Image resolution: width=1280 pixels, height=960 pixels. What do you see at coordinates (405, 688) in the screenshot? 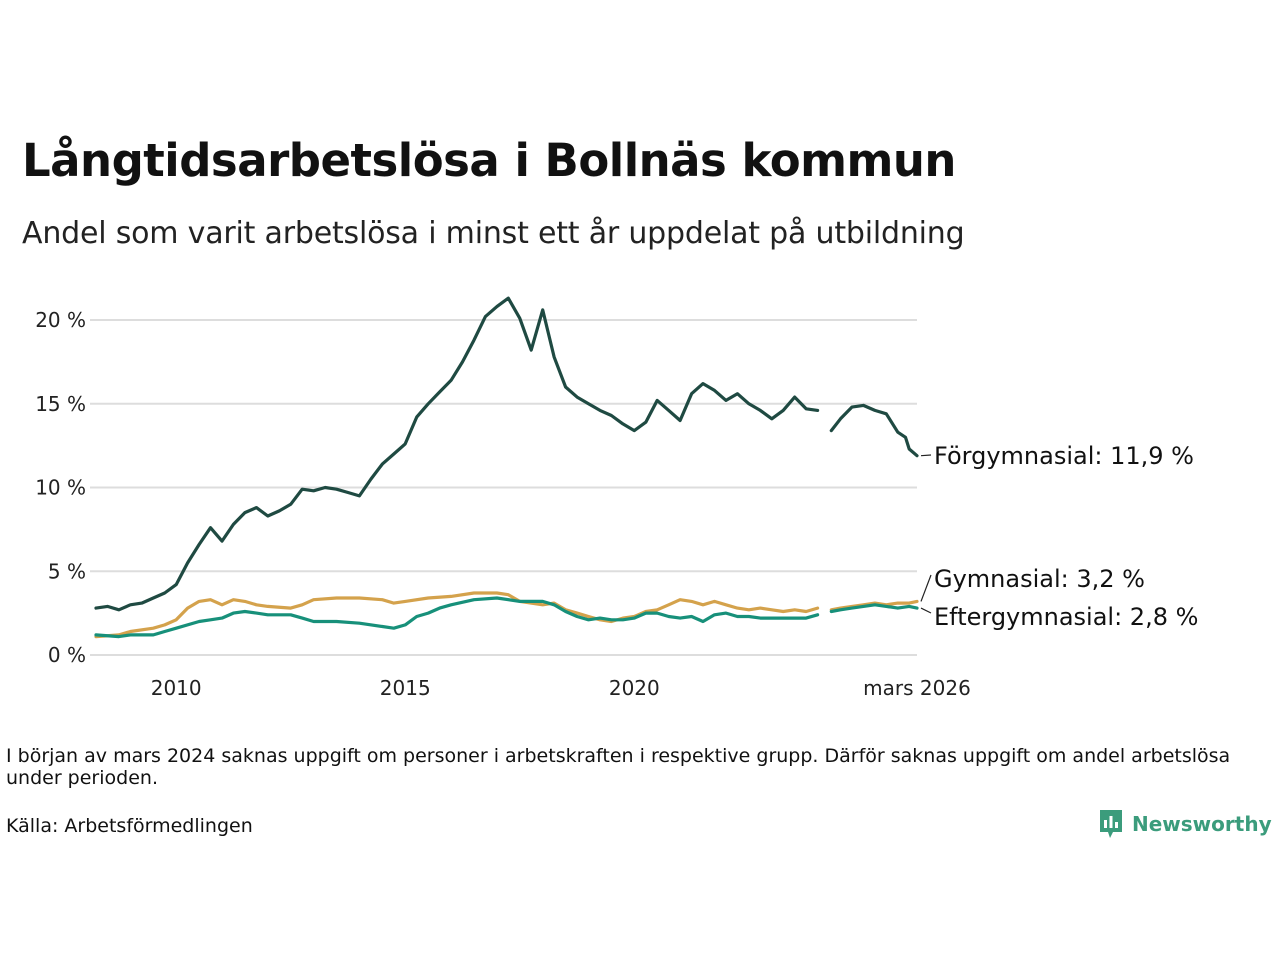
I see `x-tick-label: 2015` at bounding box center [405, 688].